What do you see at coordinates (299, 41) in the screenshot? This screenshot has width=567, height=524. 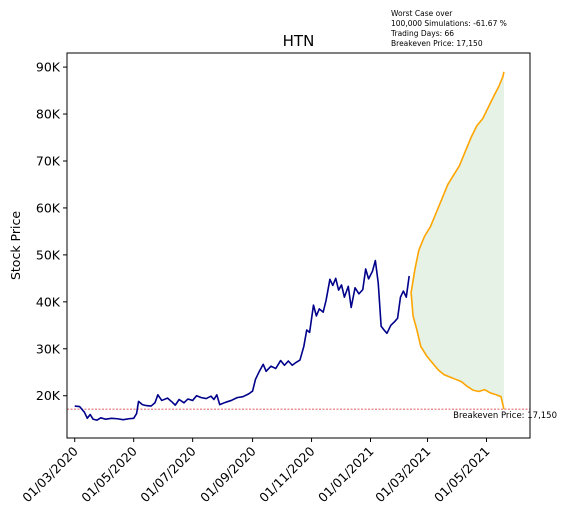 I see `chart-title: HTN` at bounding box center [299, 41].